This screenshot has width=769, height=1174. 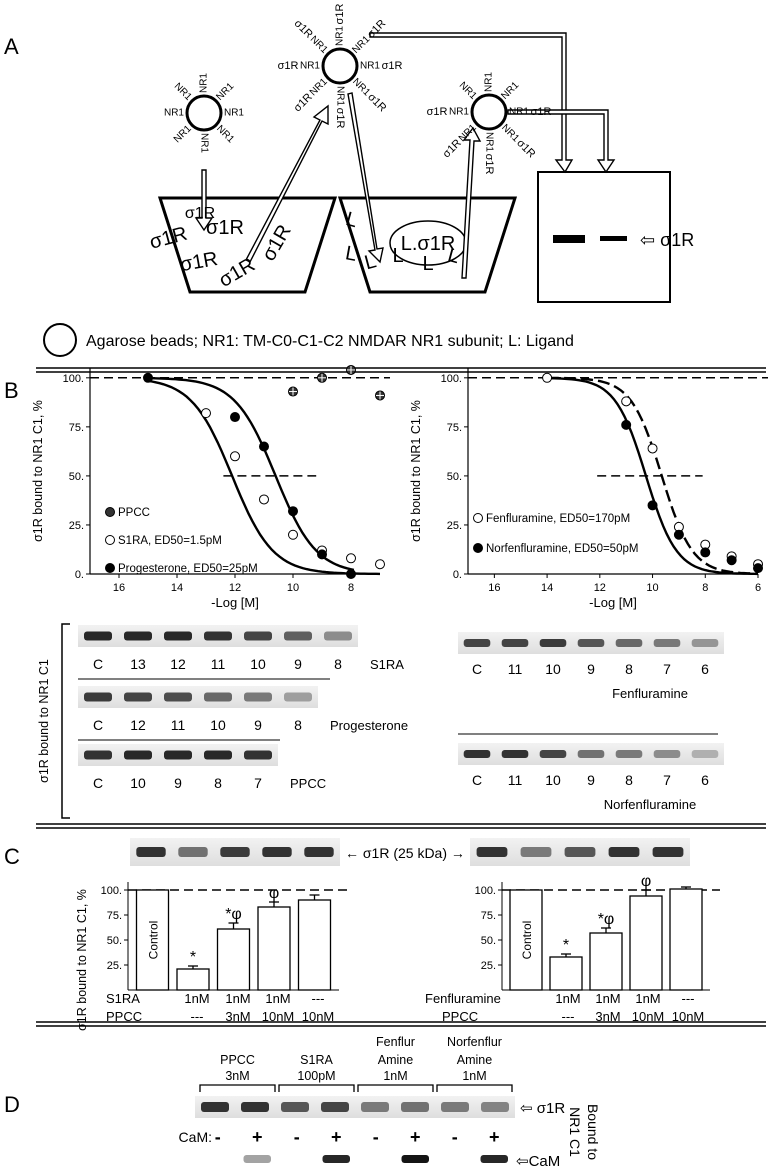 I want to click on x-tick-label: 14, so click(x=177, y=588).